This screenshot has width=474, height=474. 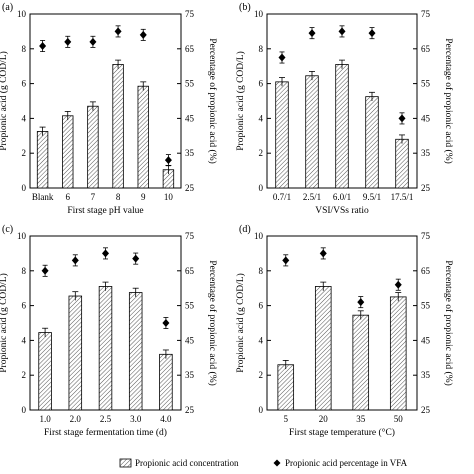 What do you see at coordinates (342, 432) in the screenshot?
I see `x-axis-label: First stage temperature (°C)` at bounding box center [342, 432].